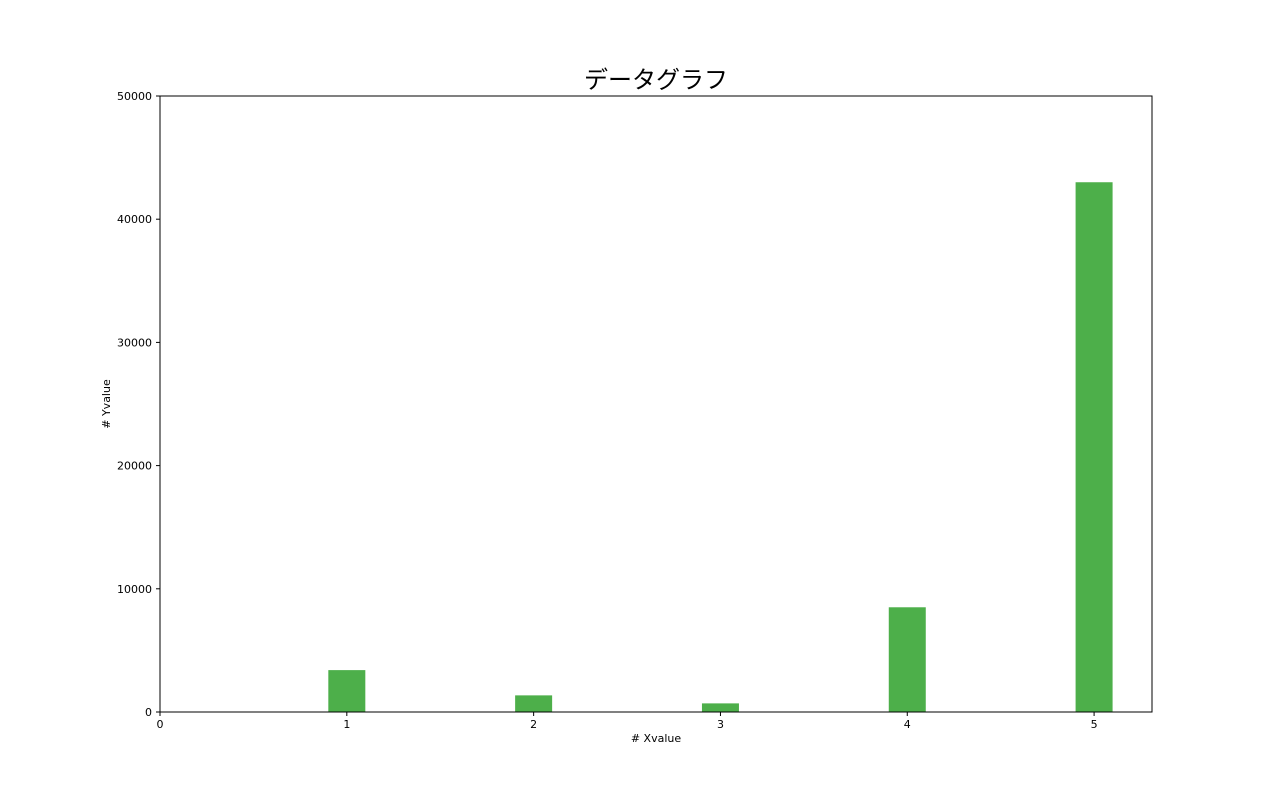 This screenshot has width=1280, height=805. What do you see at coordinates (134, 589) in the screenshot?
I see `y-tick-label: 10000` at bounding box center [134, 589].